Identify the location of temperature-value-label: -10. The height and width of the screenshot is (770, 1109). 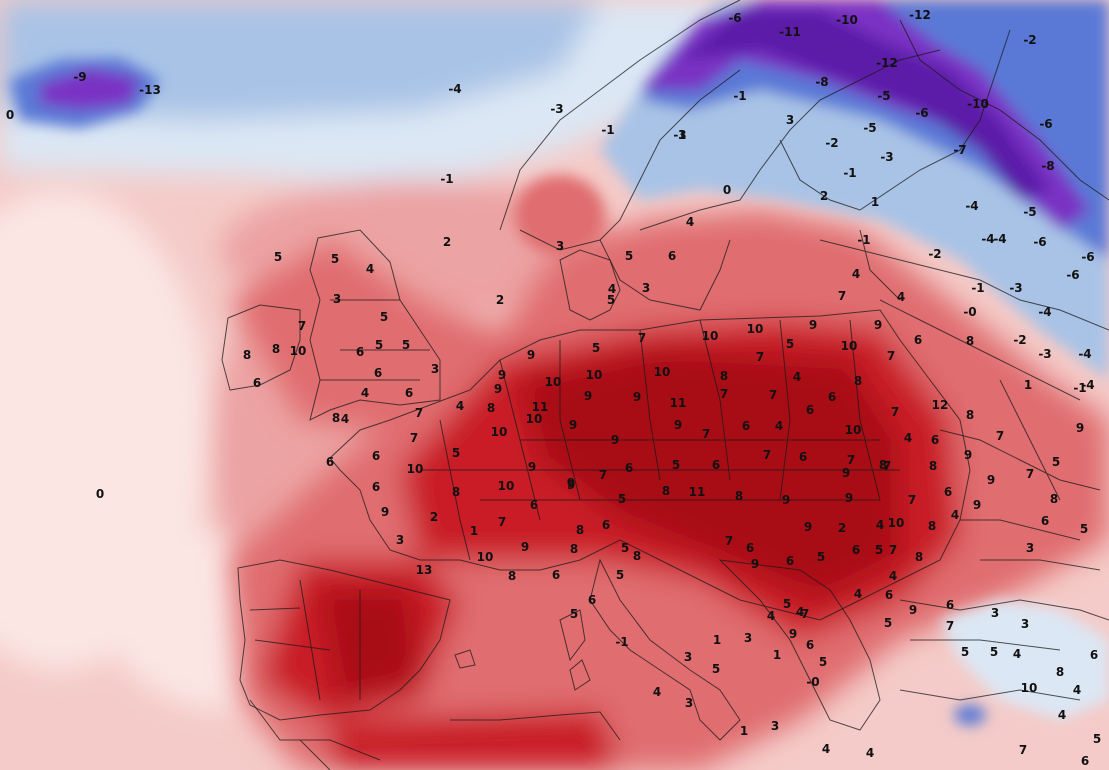
(847, 20).